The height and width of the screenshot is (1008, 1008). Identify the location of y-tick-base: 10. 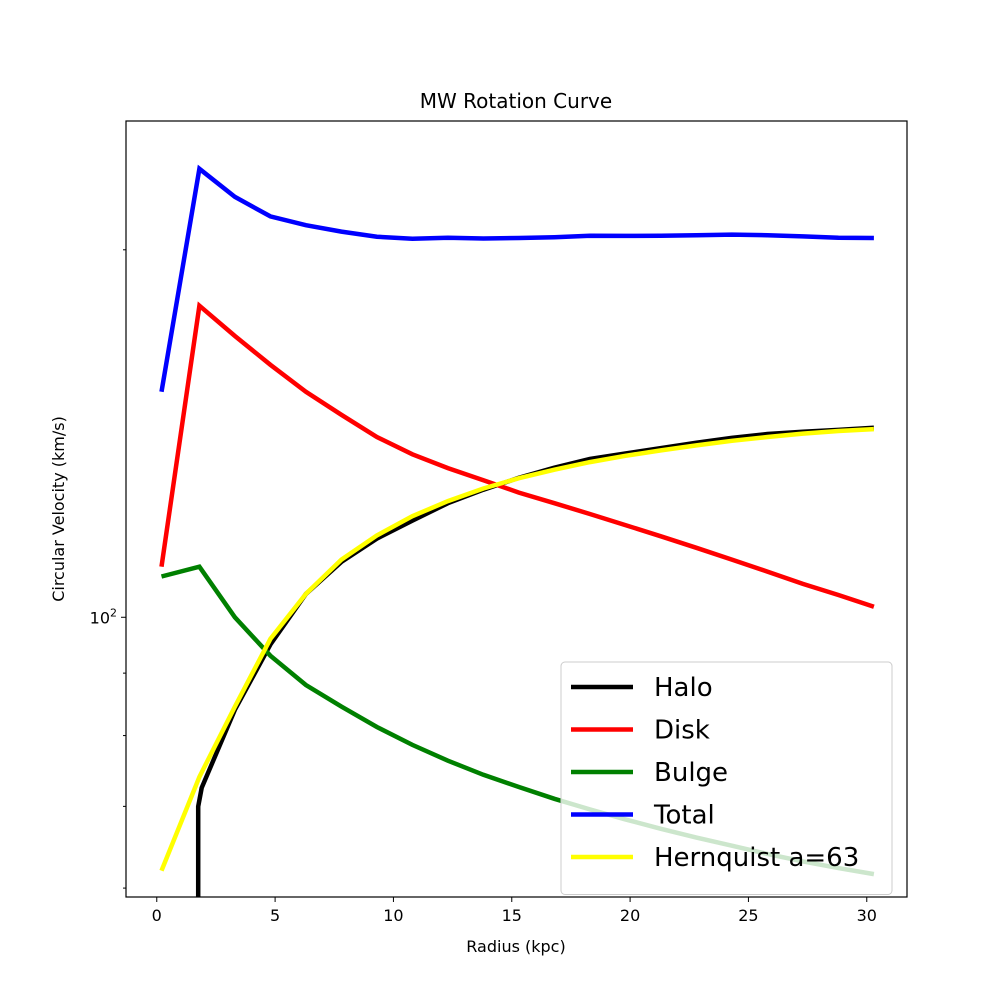
(100, 617).